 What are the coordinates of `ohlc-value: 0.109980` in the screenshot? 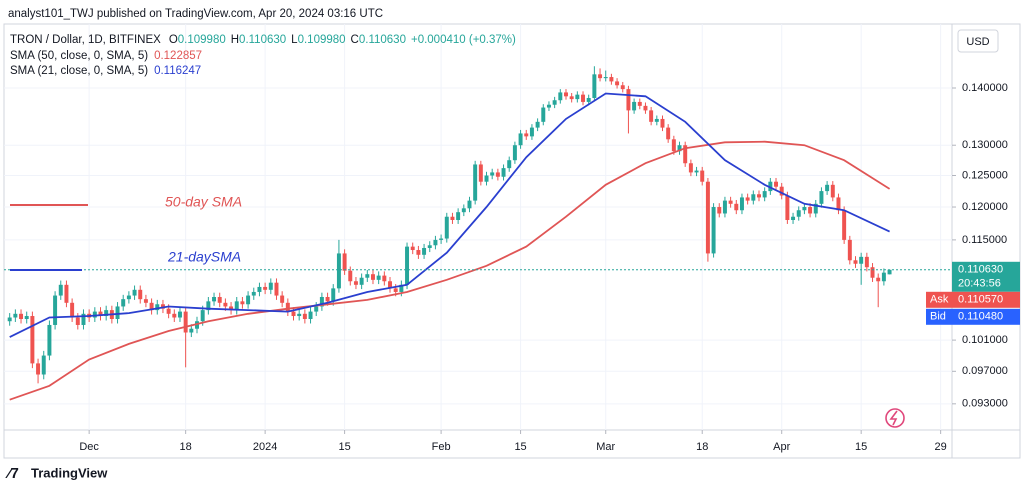 It's located at (202, 40).